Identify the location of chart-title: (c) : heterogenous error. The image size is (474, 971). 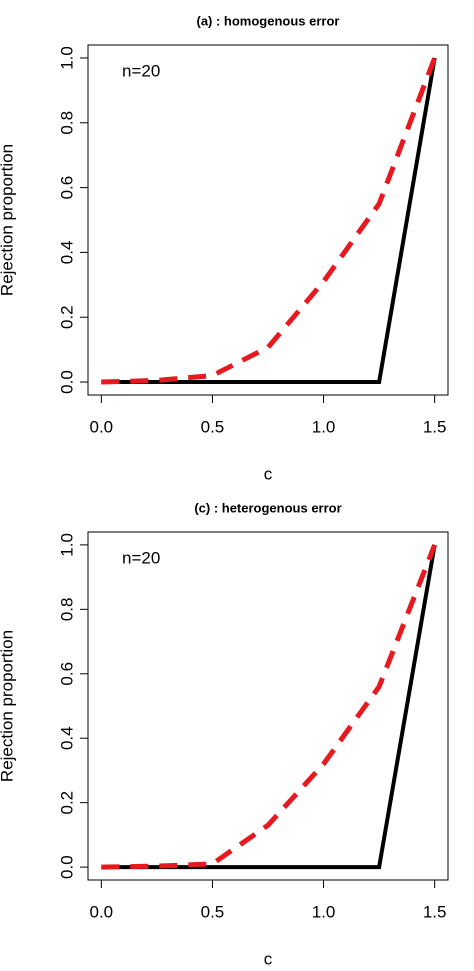
(267, 507).